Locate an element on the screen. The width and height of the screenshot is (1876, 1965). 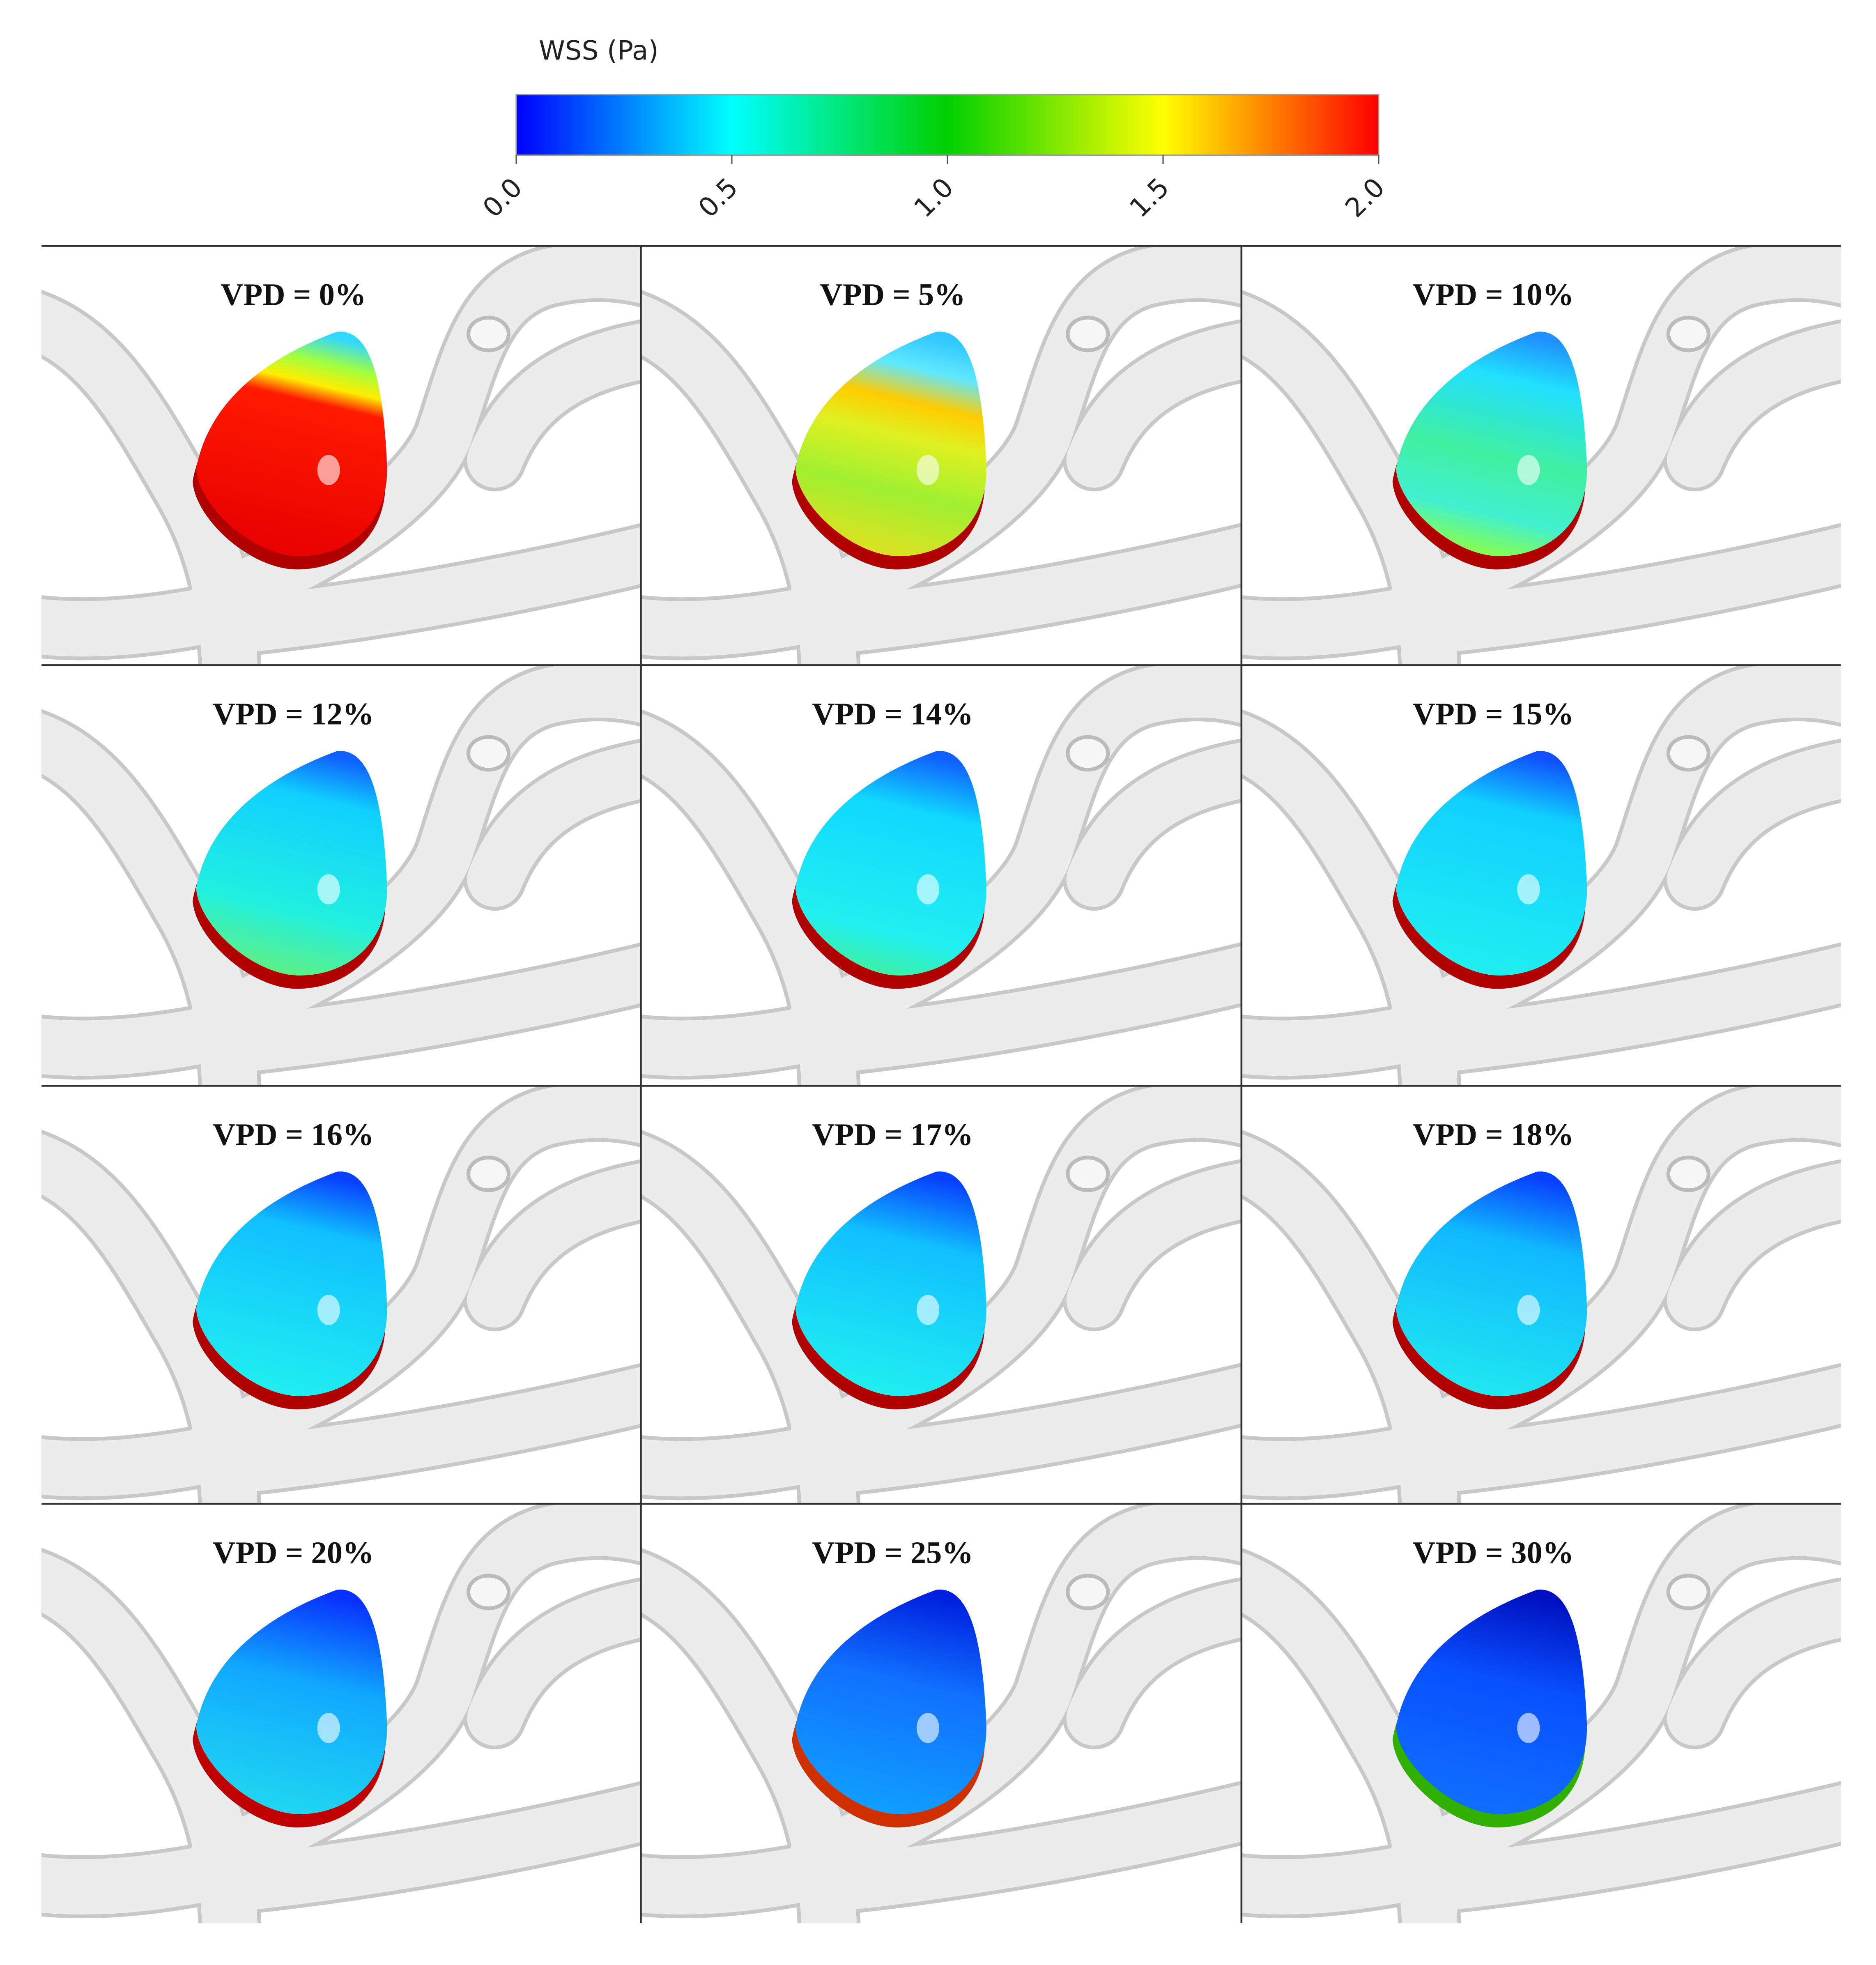
panel-label: VPD = 18% is located at coordinates (1493, 1135).